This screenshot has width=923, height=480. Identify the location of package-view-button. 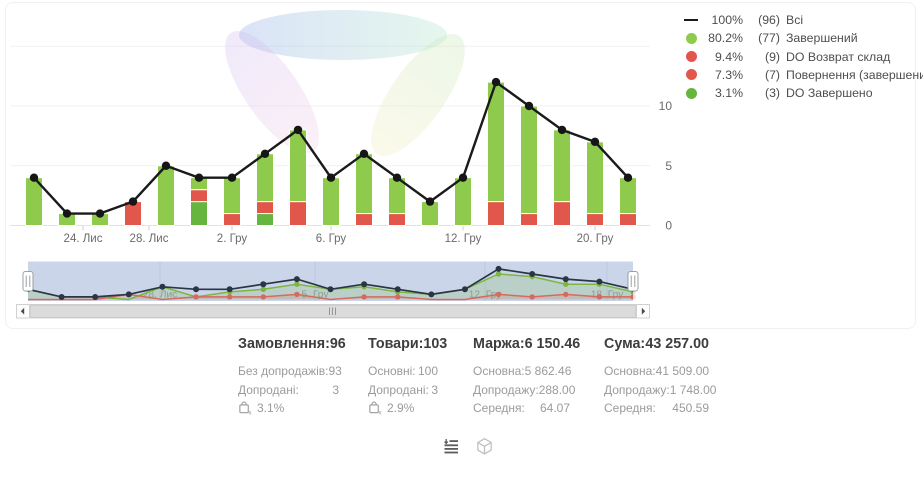
(484, 446).